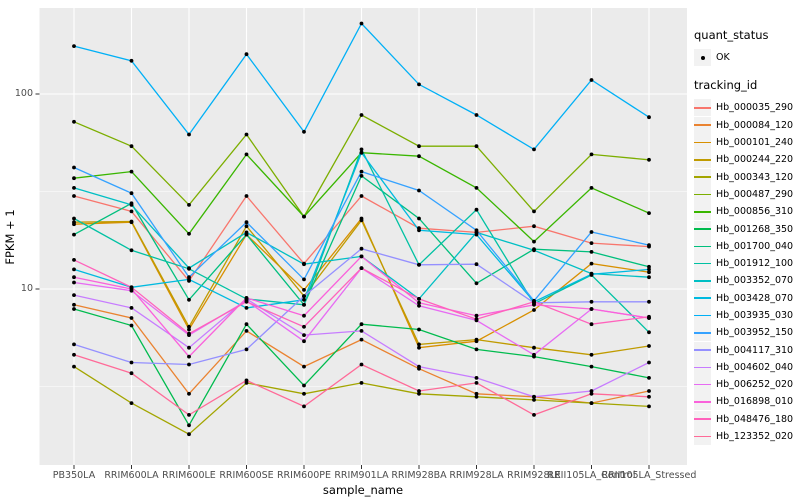 The width and height of the screenshot is (800, 500). What do you see at coordinates (747, 281) in the screenshot?
I see `legend-item-Hb_003352_070: Hb_003352_070` at bounding box center [747, 281].